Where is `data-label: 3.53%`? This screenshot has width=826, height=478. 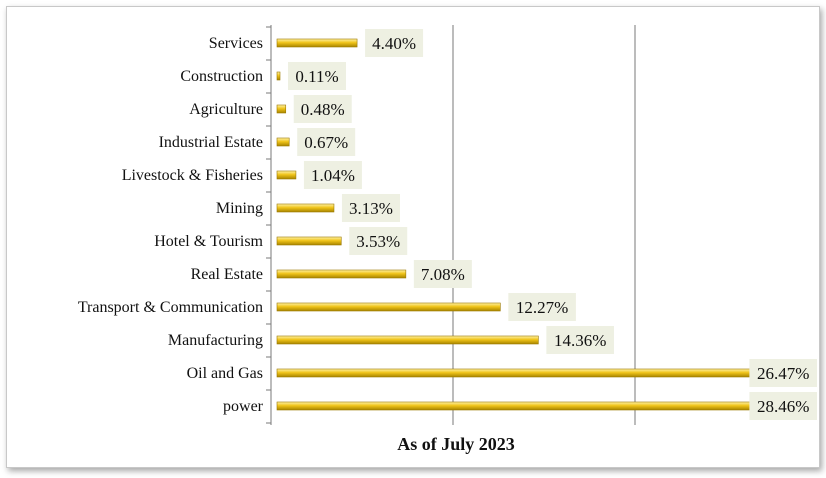 data-label: 3.53% is located at coordinates (378, 241).